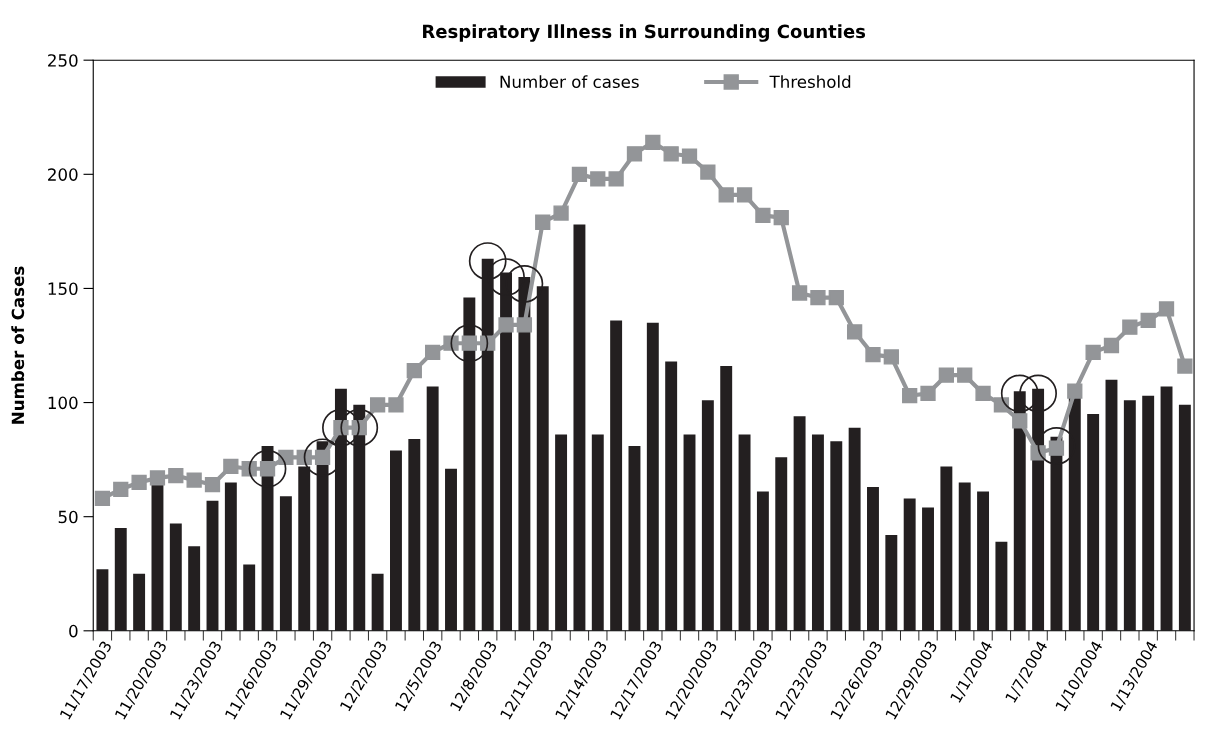 The height and width of the screenshot is (743, 1211). What do you see at coordinates (63, 403) in the screenshot?
I see `y-tick-label: 100` at bounding box center [63, 403].